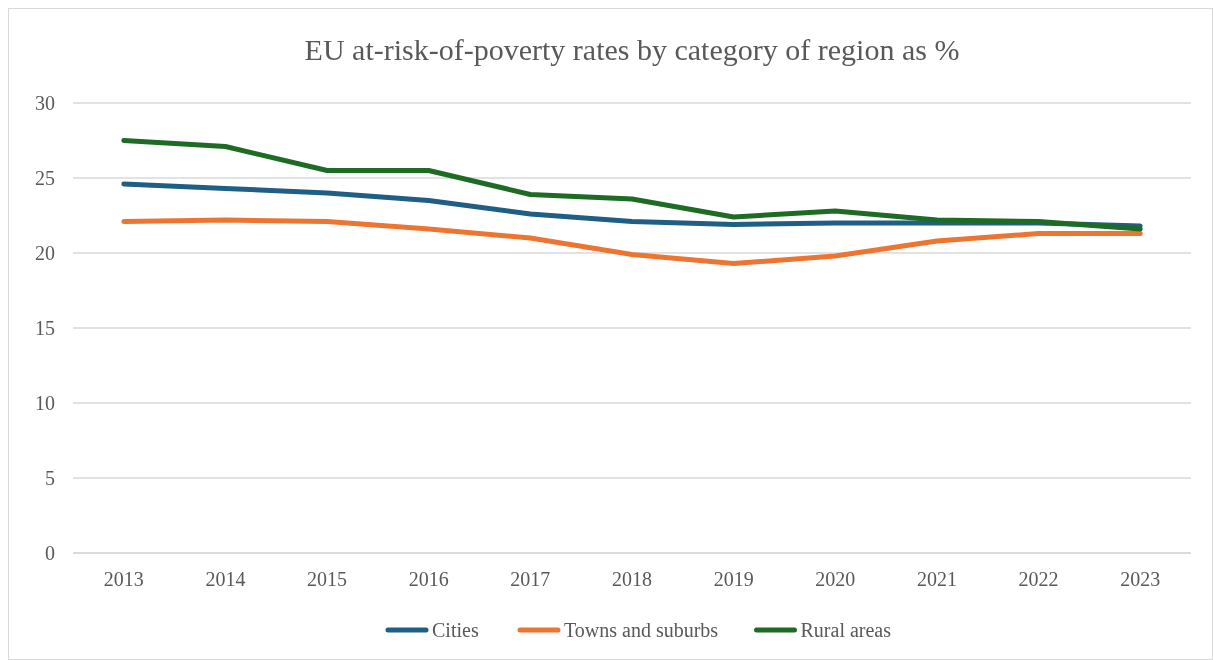 This screenshot has width=1213, height=660. What do you see at coordinates (641, 630) in the screenshot?
I see `legend-label: Towns and suburbs` at bounding box center [641, 630].